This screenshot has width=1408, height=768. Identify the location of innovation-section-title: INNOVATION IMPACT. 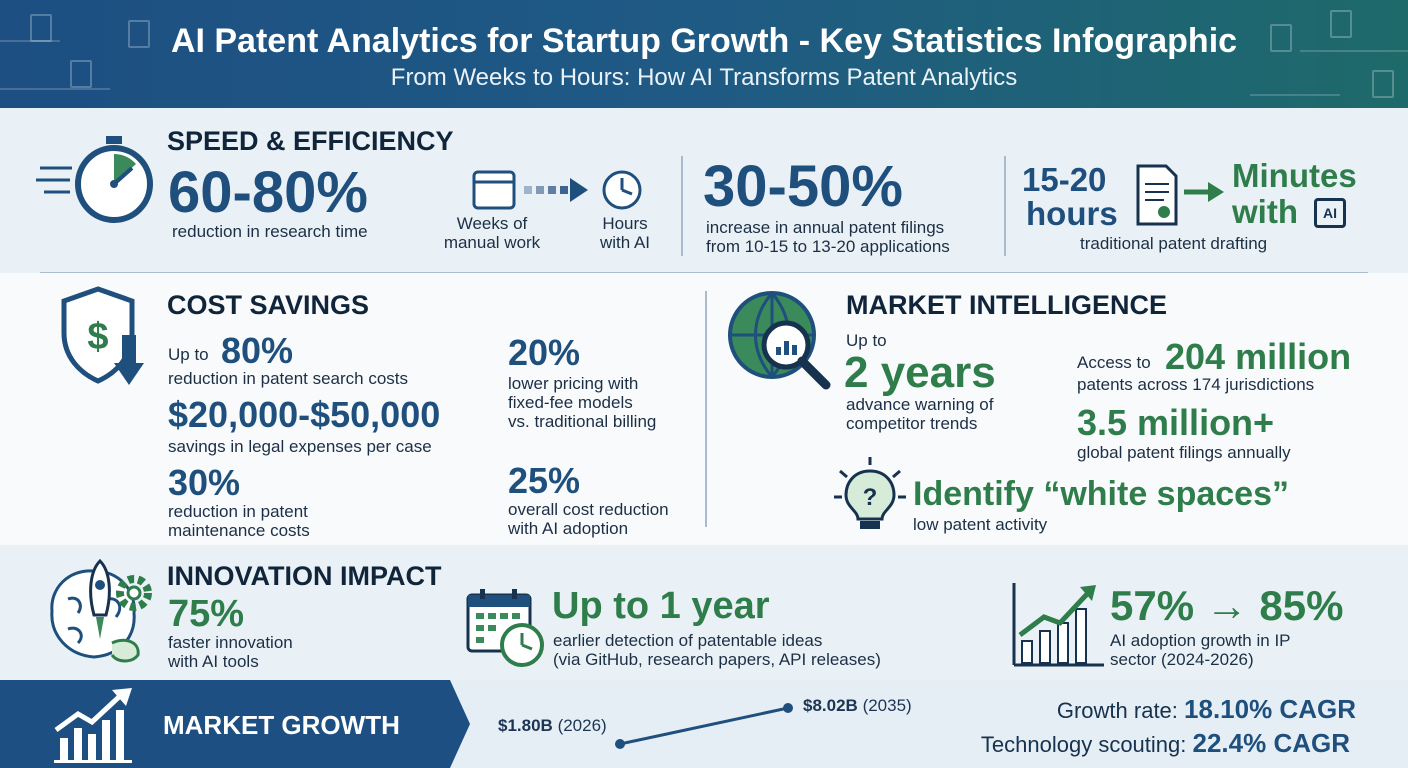
(304, 576).